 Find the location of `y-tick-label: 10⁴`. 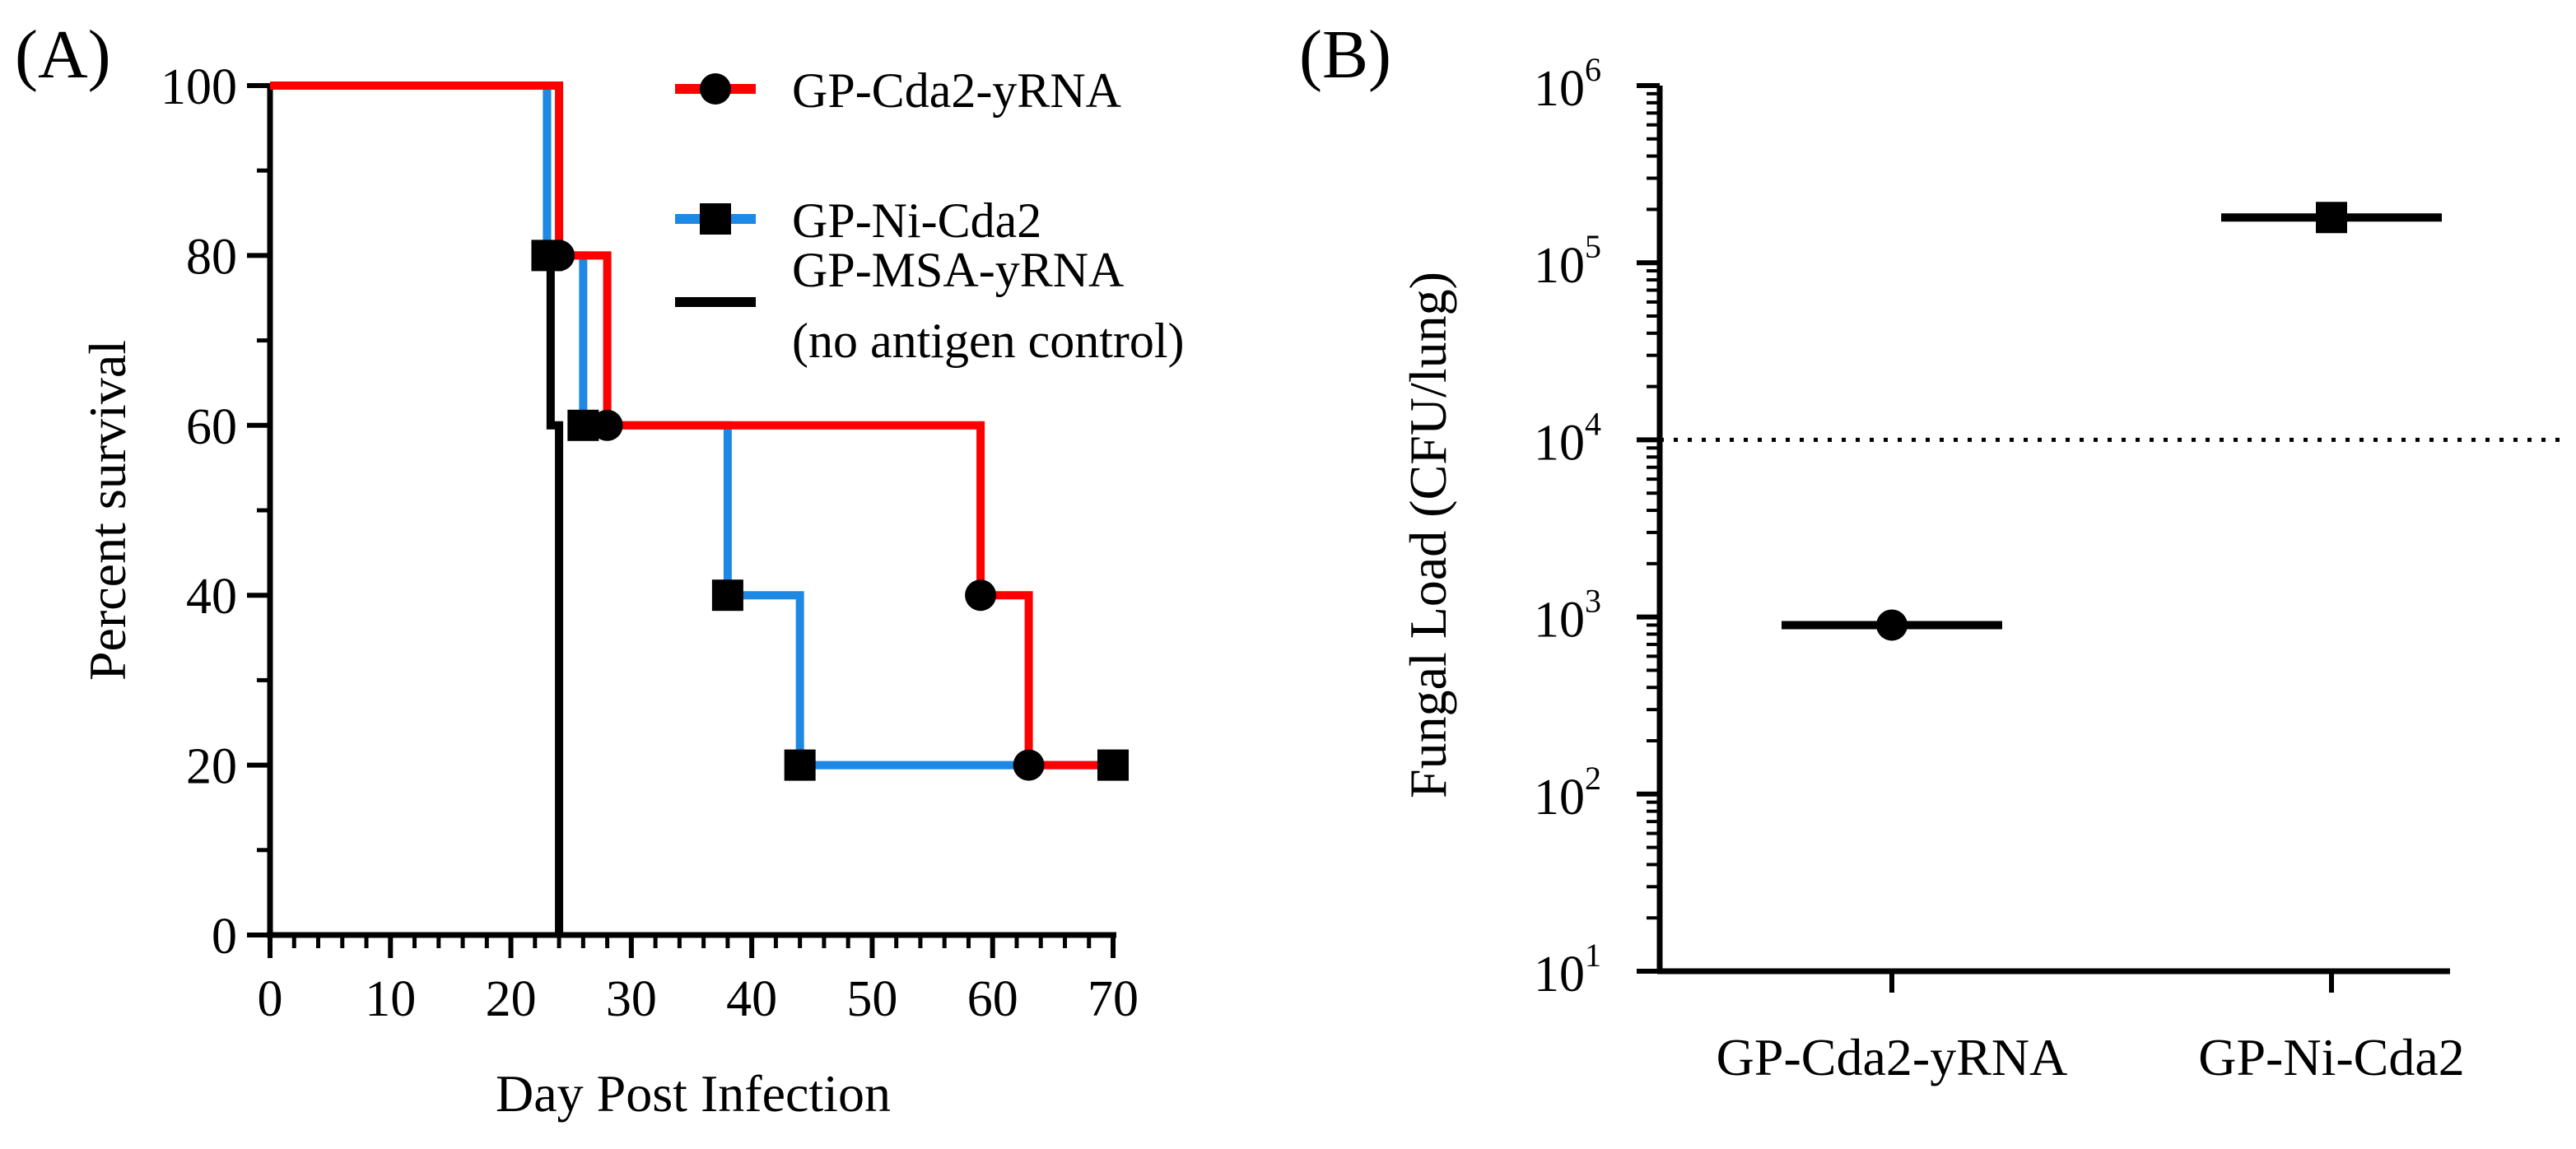

y-tick-label: 10⁴ is located at coordinates (1567, 438).